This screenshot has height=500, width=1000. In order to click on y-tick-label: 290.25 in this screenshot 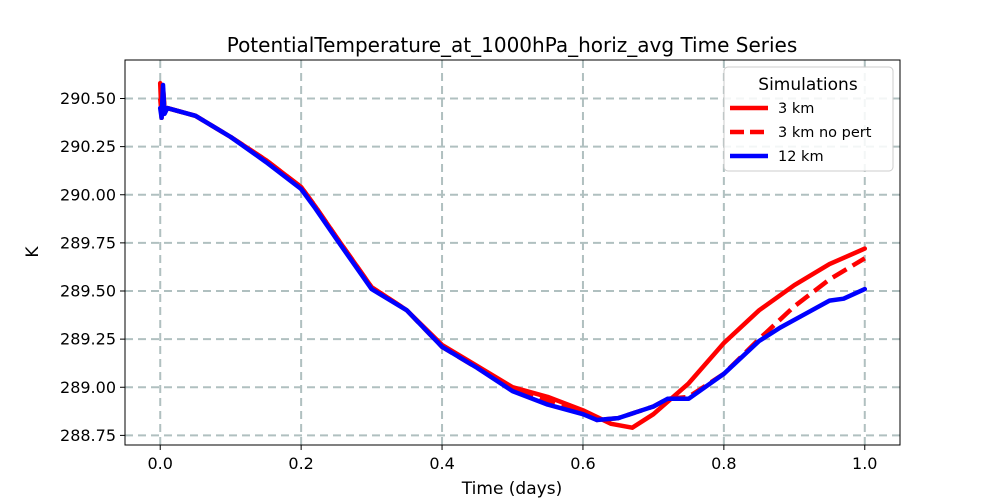, I will do `click(88, 146)`.